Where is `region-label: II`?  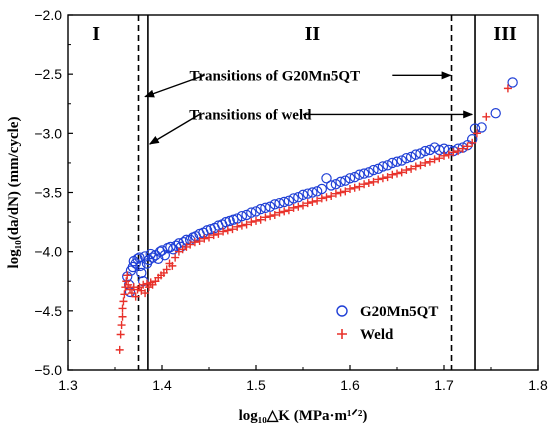 region-label: II is located at coordinates (313, 34).